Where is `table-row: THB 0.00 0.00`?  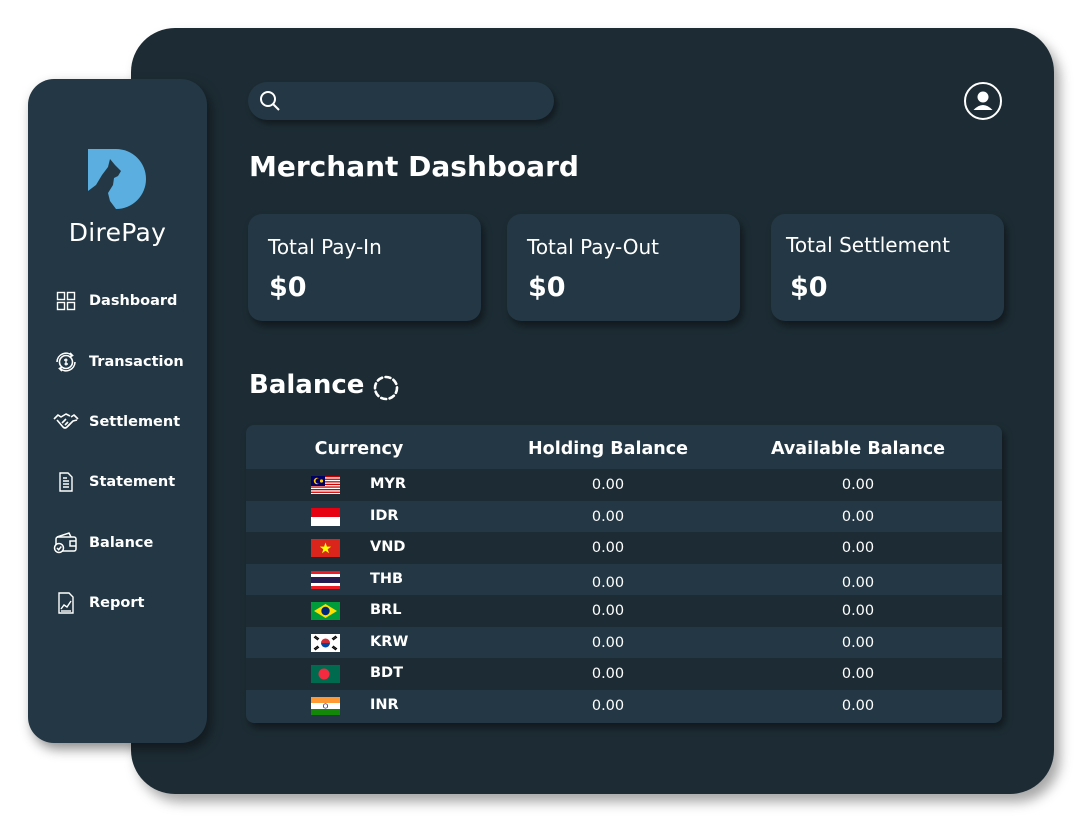
table-row: THB 0.00 0.00 is located at coordinates (624, 579).